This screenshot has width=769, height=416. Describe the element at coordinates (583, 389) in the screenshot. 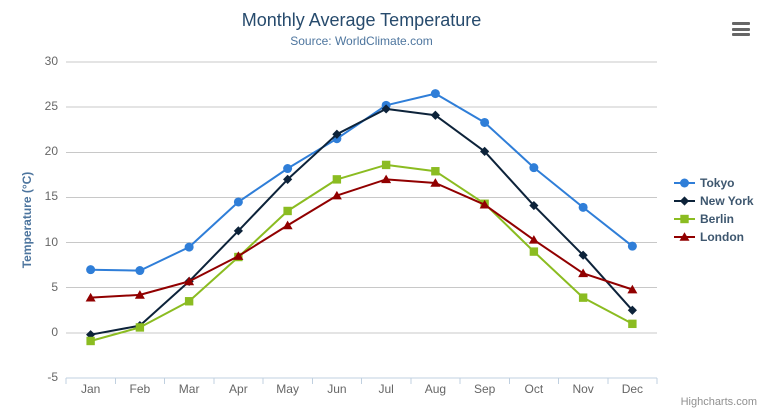

I see `x-axis-label: Nov` at that location.